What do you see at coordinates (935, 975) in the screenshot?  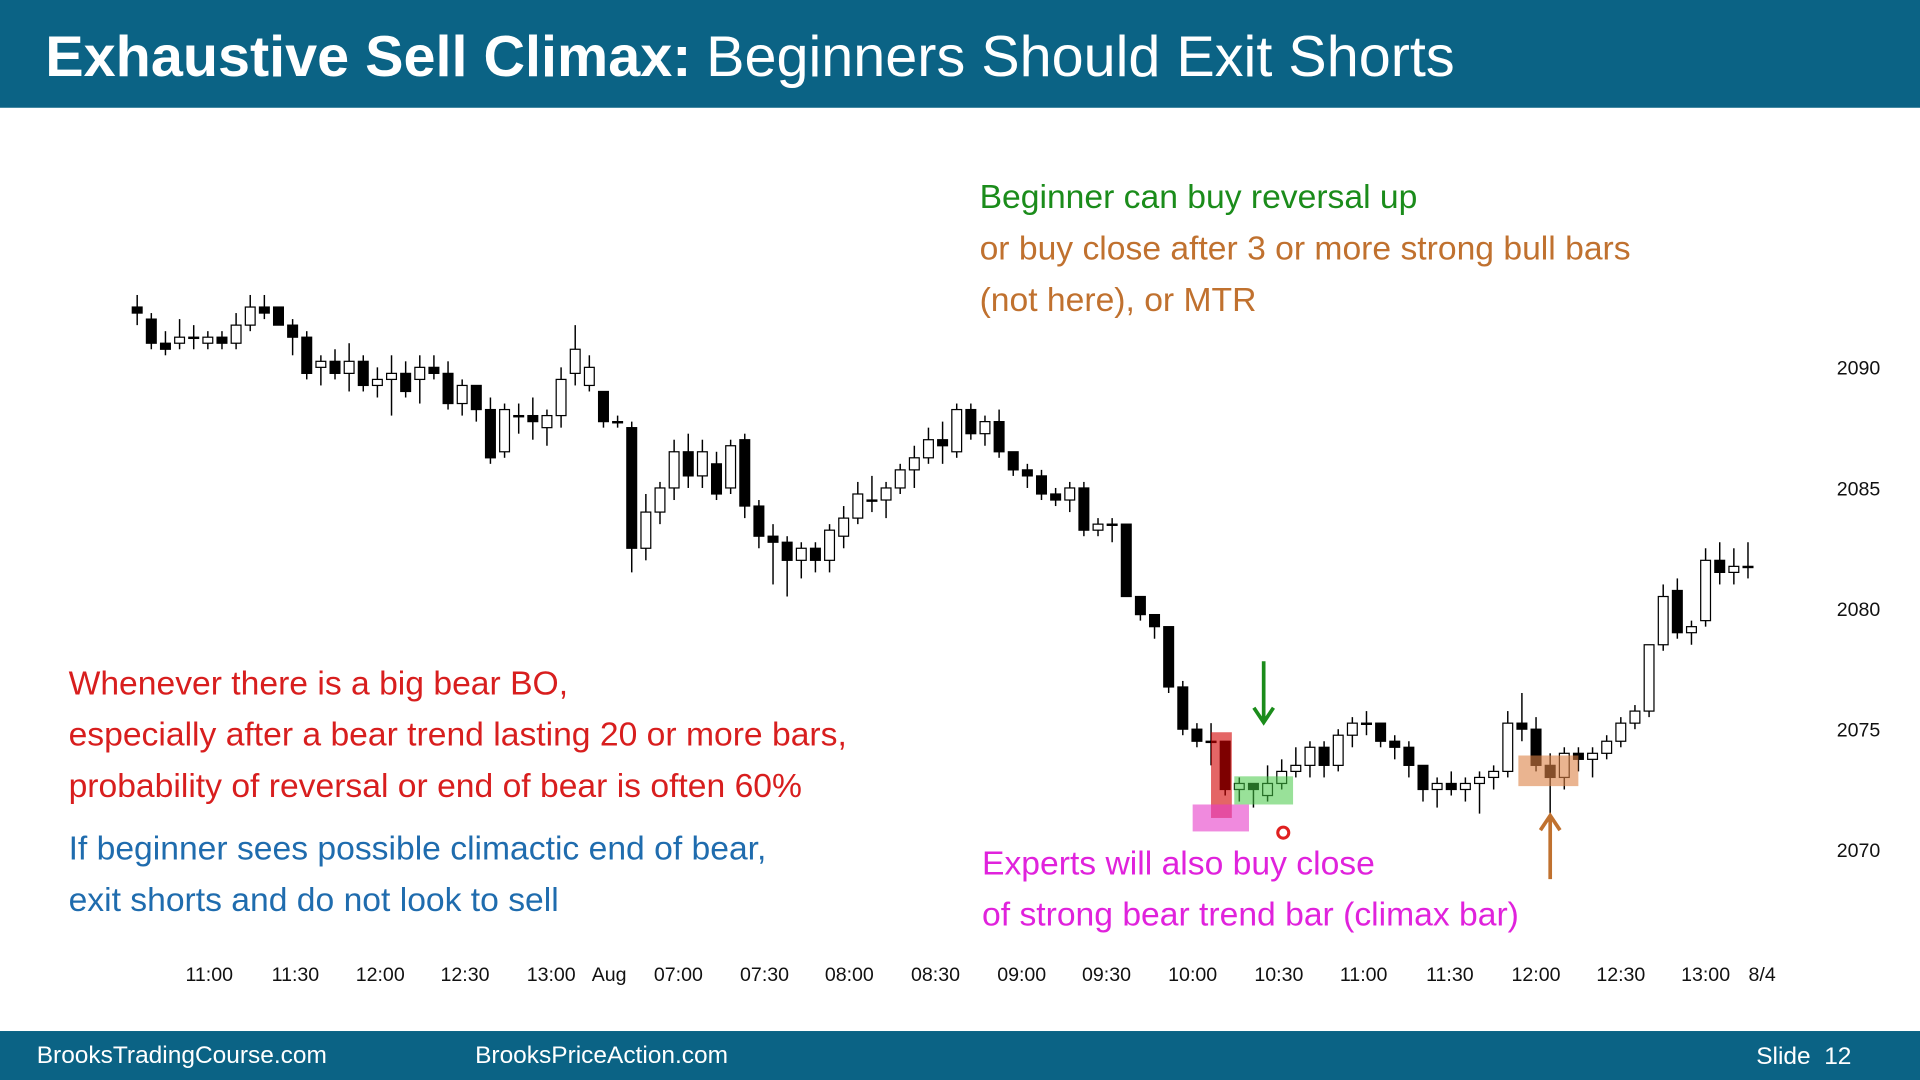 I see `x-tick-label: 08:30` at bounding box center [935, 975].